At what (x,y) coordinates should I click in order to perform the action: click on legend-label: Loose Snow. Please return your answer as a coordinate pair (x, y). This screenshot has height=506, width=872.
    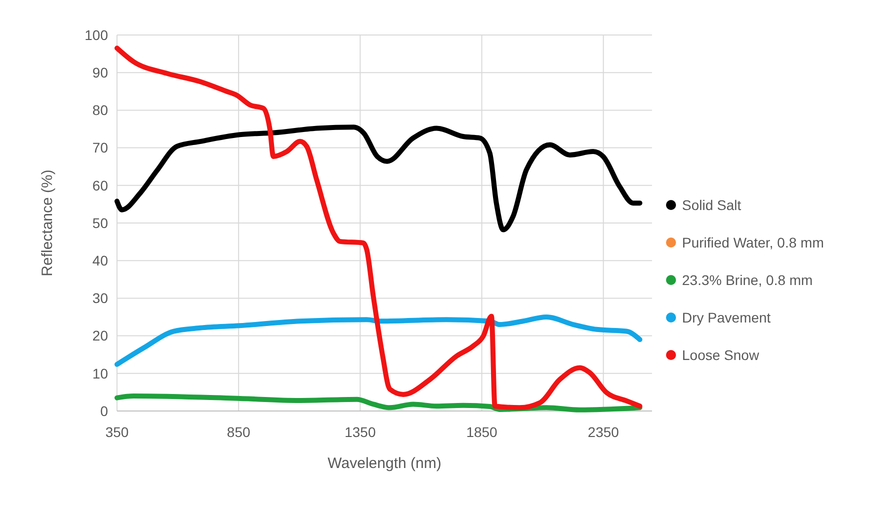
    Looking at the image, I should click on (721, 354).